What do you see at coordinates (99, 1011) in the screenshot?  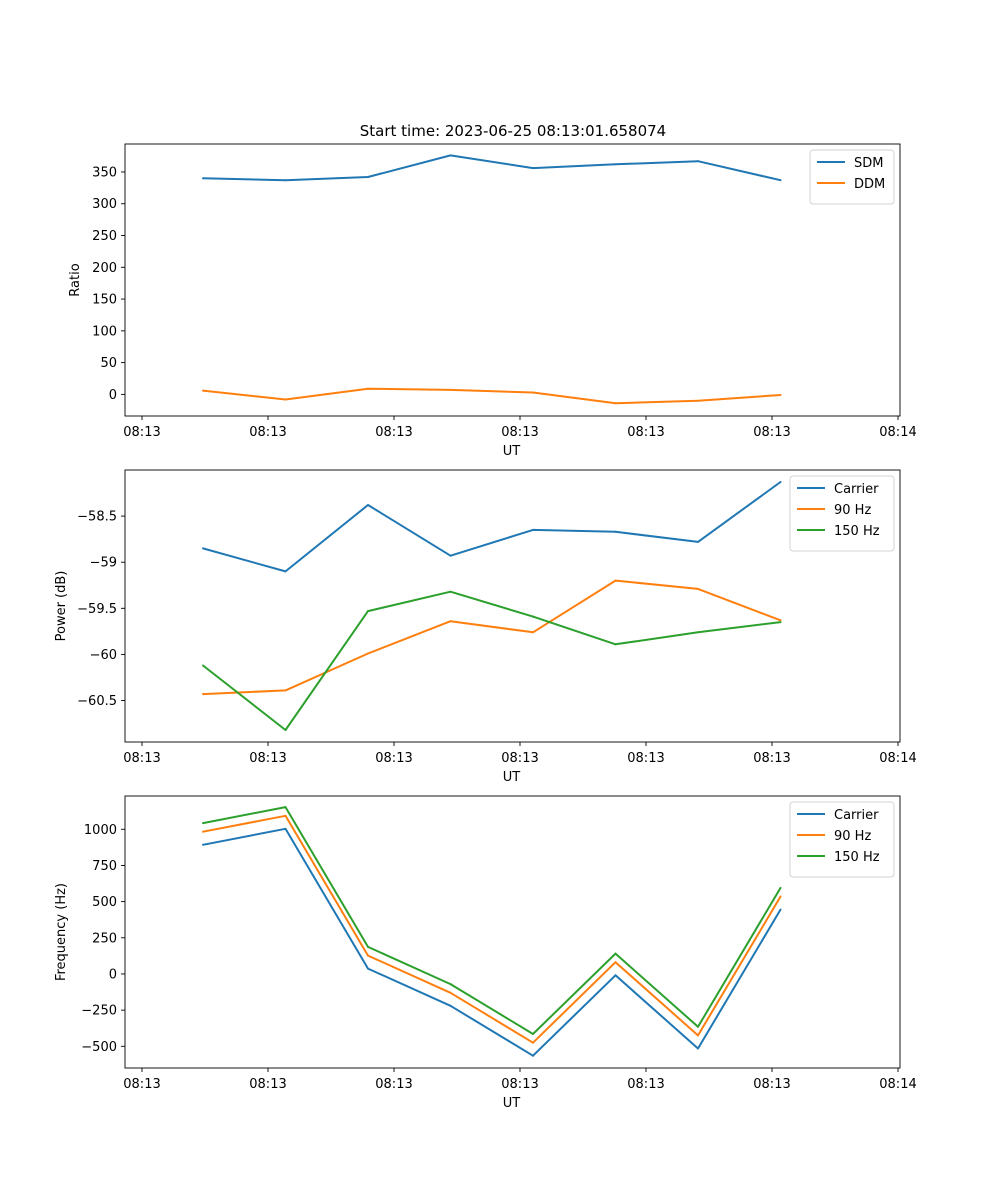 I see `y-tick-label: −250` at bounding box center [99, 1011].